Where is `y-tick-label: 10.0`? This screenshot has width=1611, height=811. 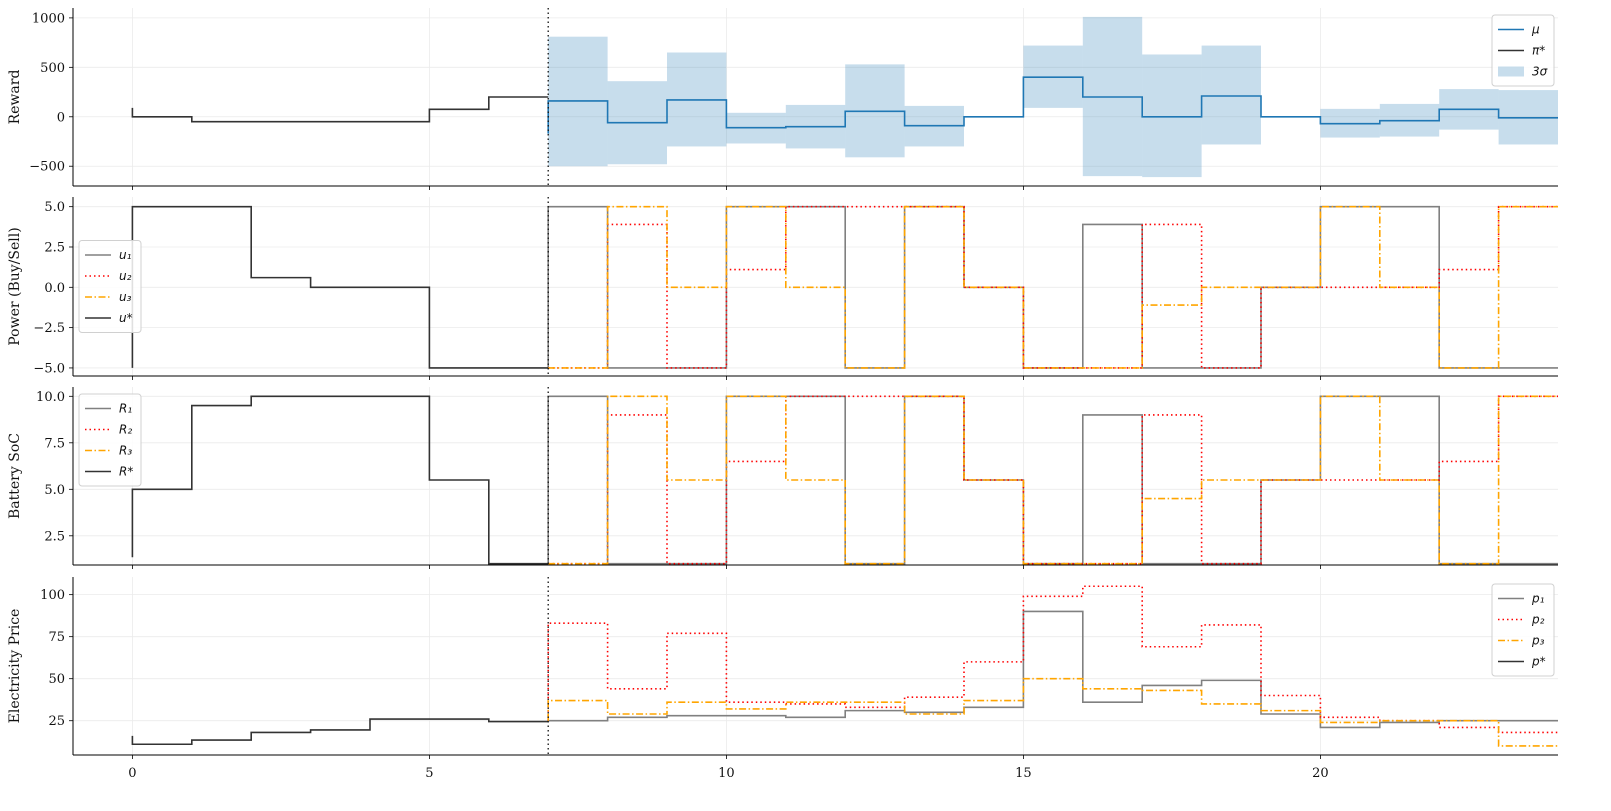
y-tick-label: 10.0 is located at coordinates (50, 397).